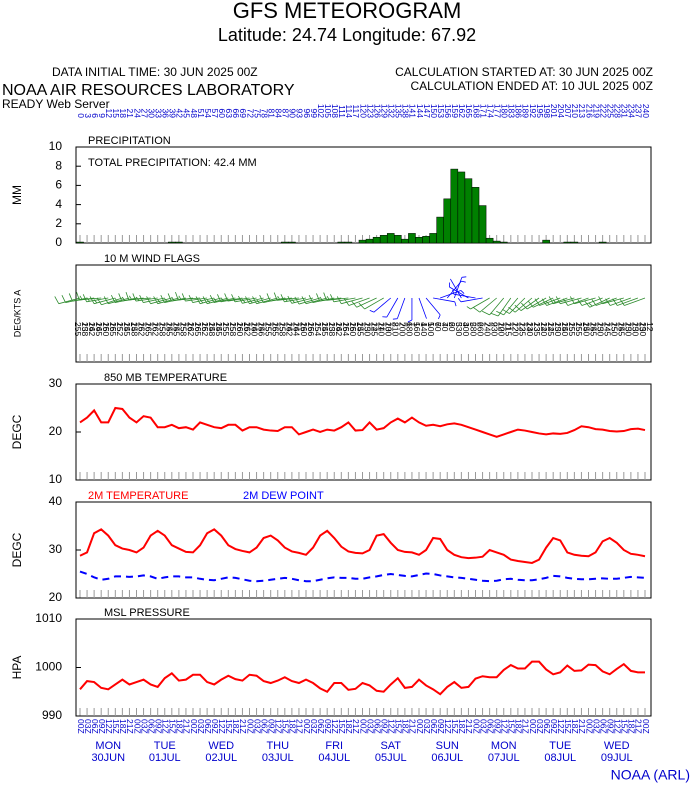  Describe the element at coordinates (560, 758) in the screenshot. I see `date-label: 08JUL` at that location.